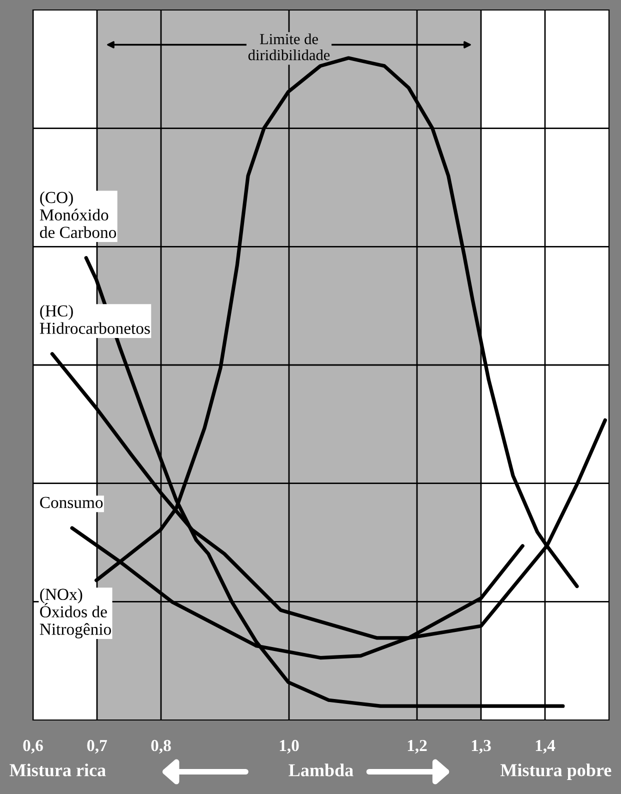 The width and height of the screenshot is (621, 794). Describe the element at coordinates (417, 747) in the screenshot. I see `x-tick-label: 1,2` at that location.